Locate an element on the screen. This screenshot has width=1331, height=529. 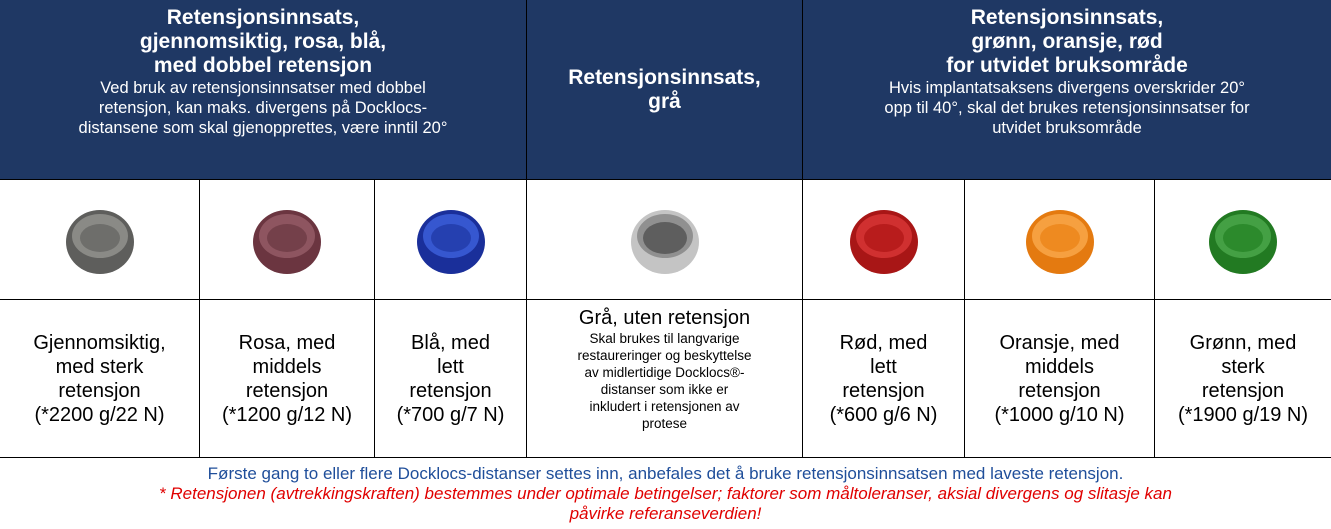
header-title: grønn, oransje, rød is located at coordinates (1067, 41).